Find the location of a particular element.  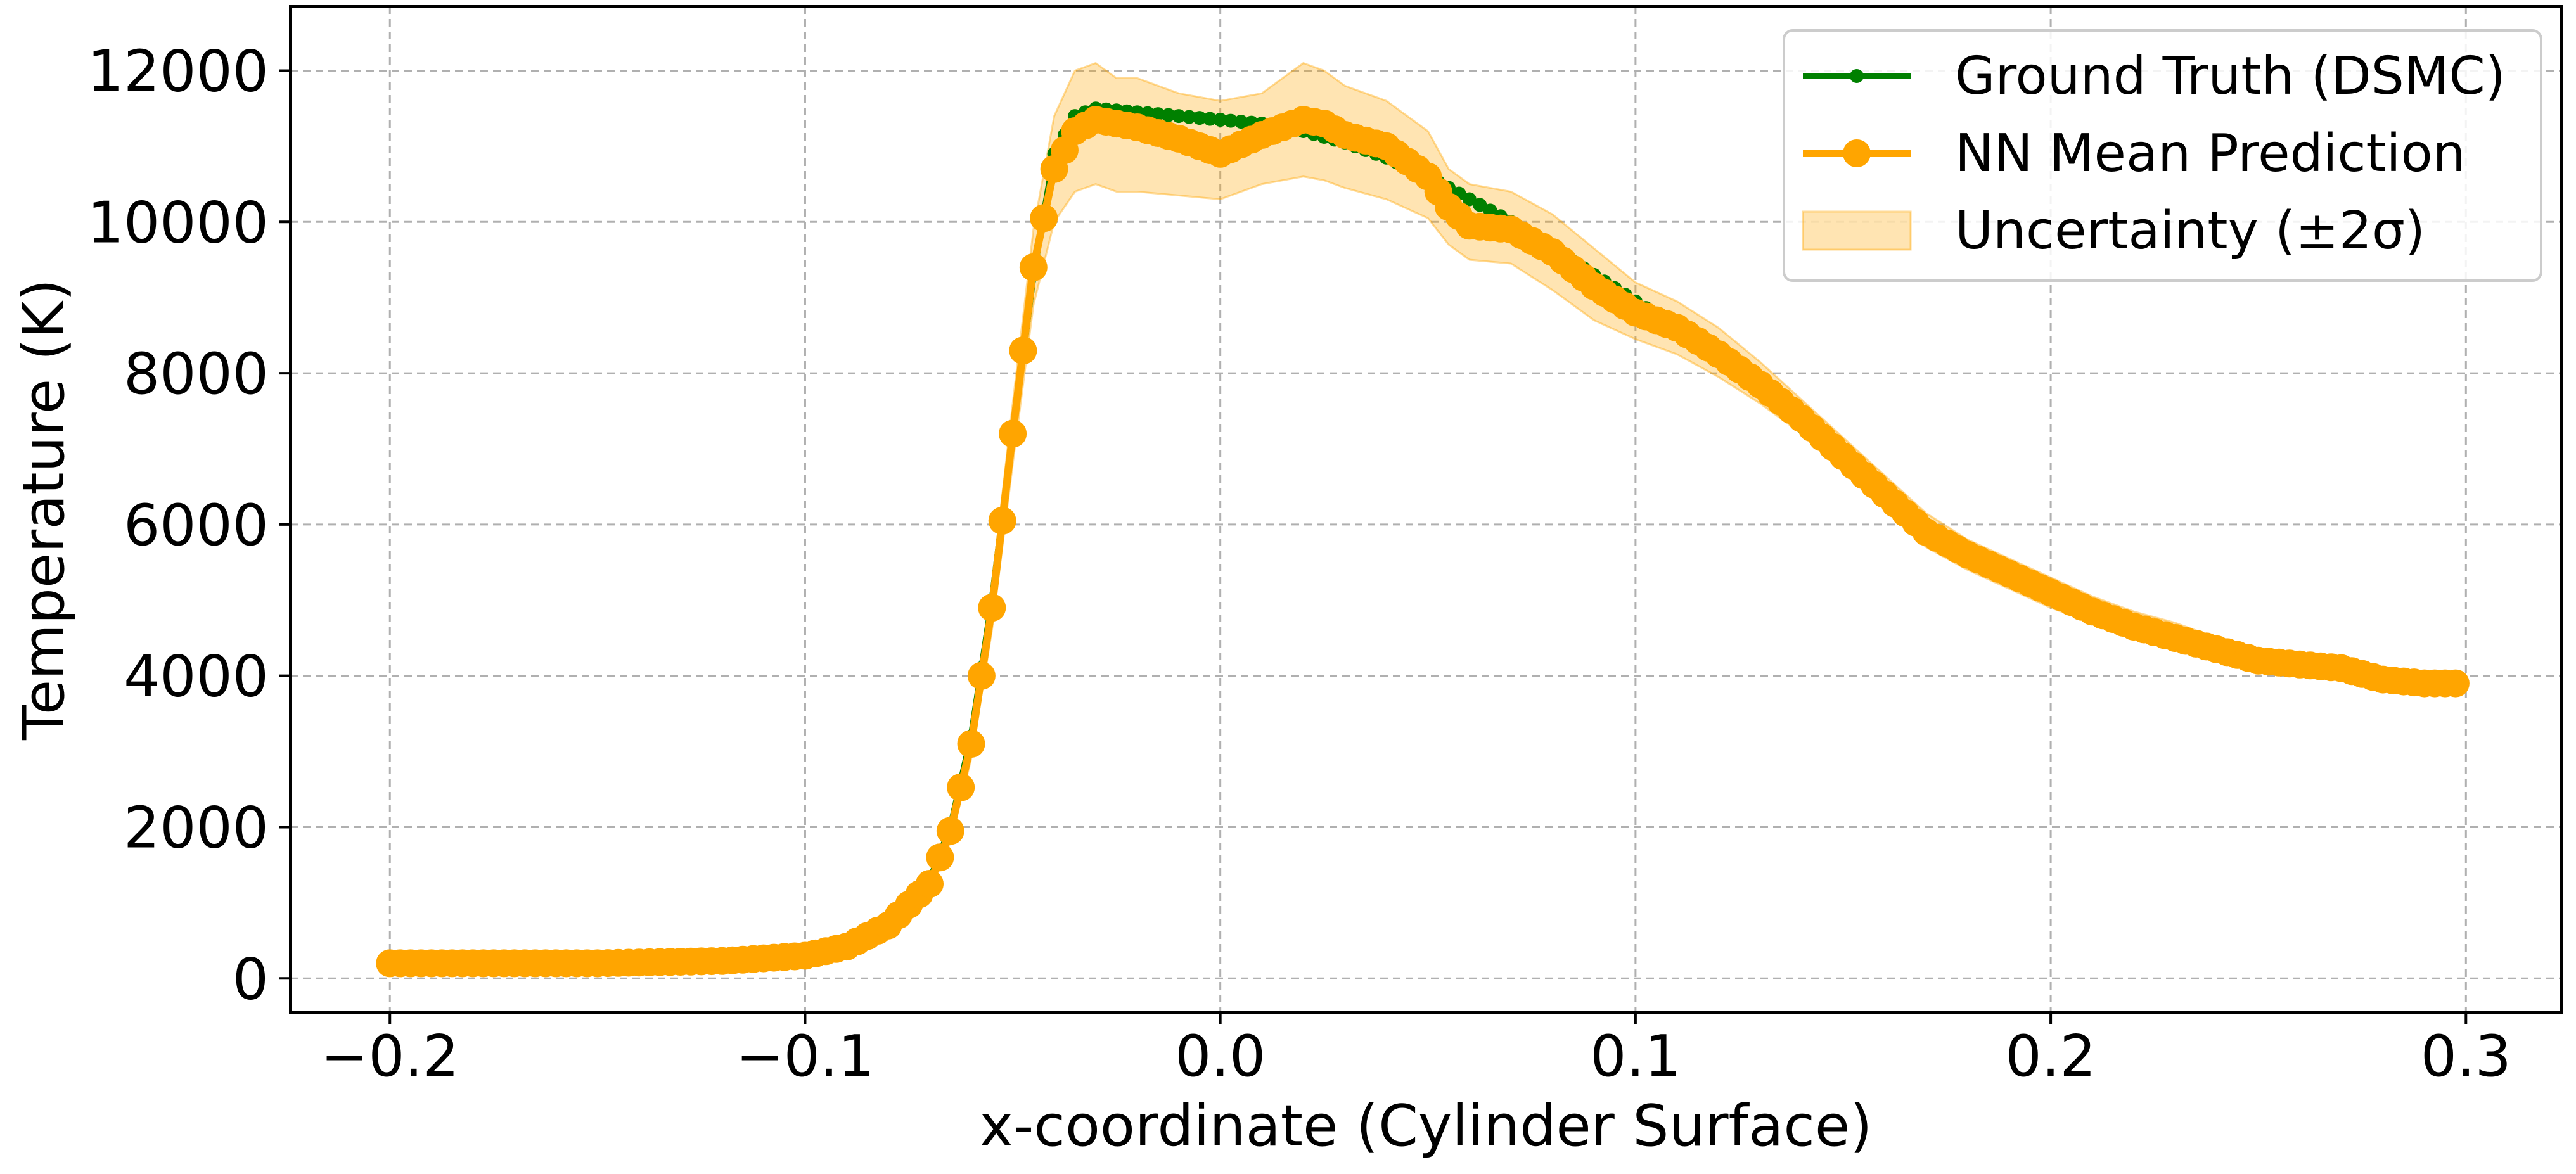

y-tick-label: 4000 is located at coordinates (196, 677).